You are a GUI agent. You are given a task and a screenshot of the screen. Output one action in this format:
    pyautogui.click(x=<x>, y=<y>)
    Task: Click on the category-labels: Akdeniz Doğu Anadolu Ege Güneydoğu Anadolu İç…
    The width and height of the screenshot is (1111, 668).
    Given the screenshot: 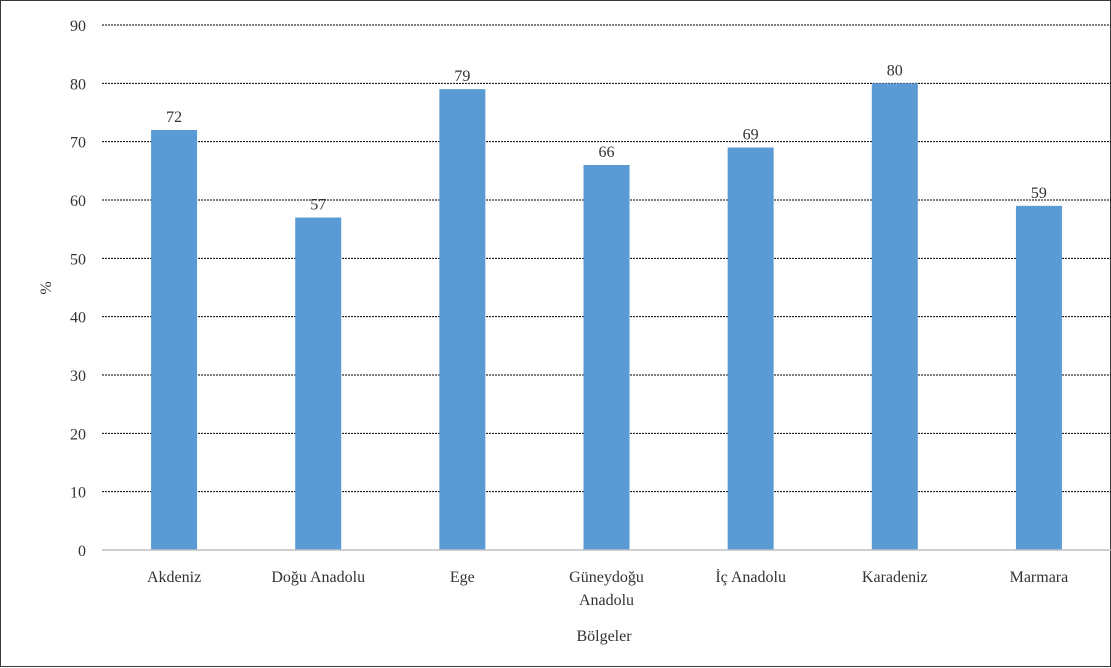 What is the action you would take?
    pyautogui.click(x=607, y=588)
    